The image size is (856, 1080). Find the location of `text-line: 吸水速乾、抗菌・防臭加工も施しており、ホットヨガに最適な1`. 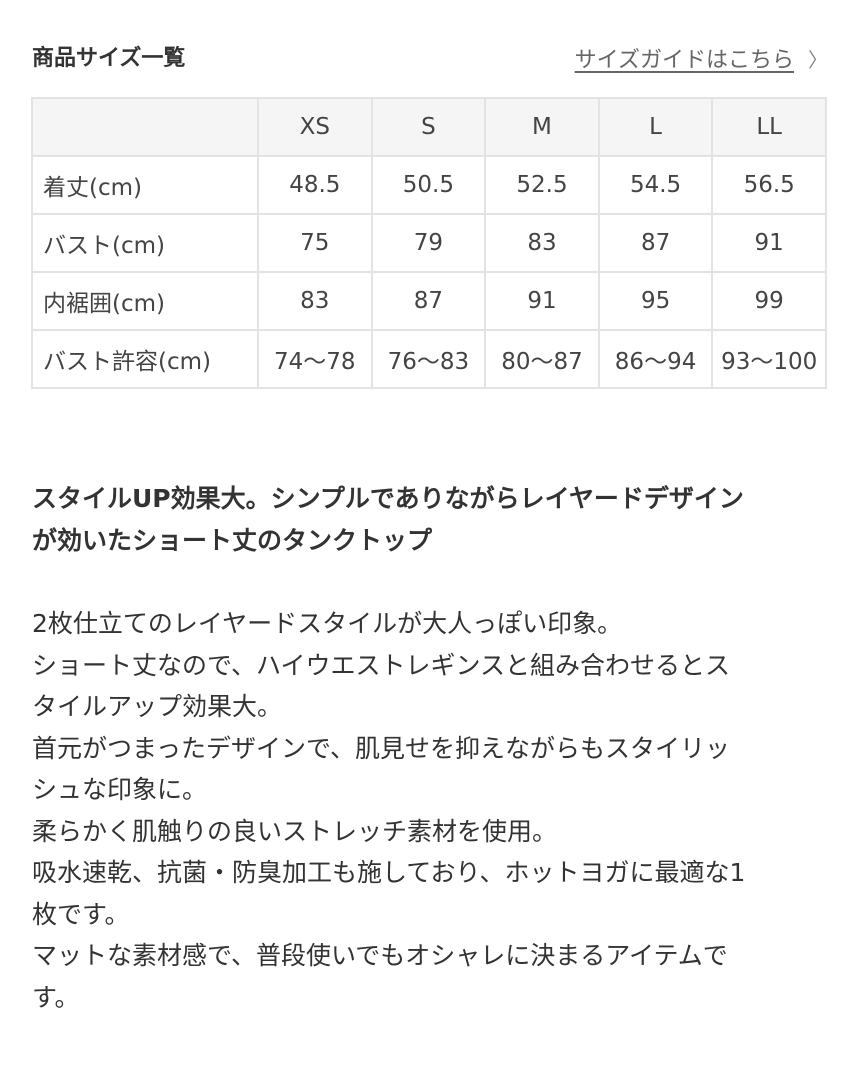

text-line: 吸水速乾、抗菌・防臭加工も施しており、ホットヨガに最適な1 is located at coordinates (389, 872).